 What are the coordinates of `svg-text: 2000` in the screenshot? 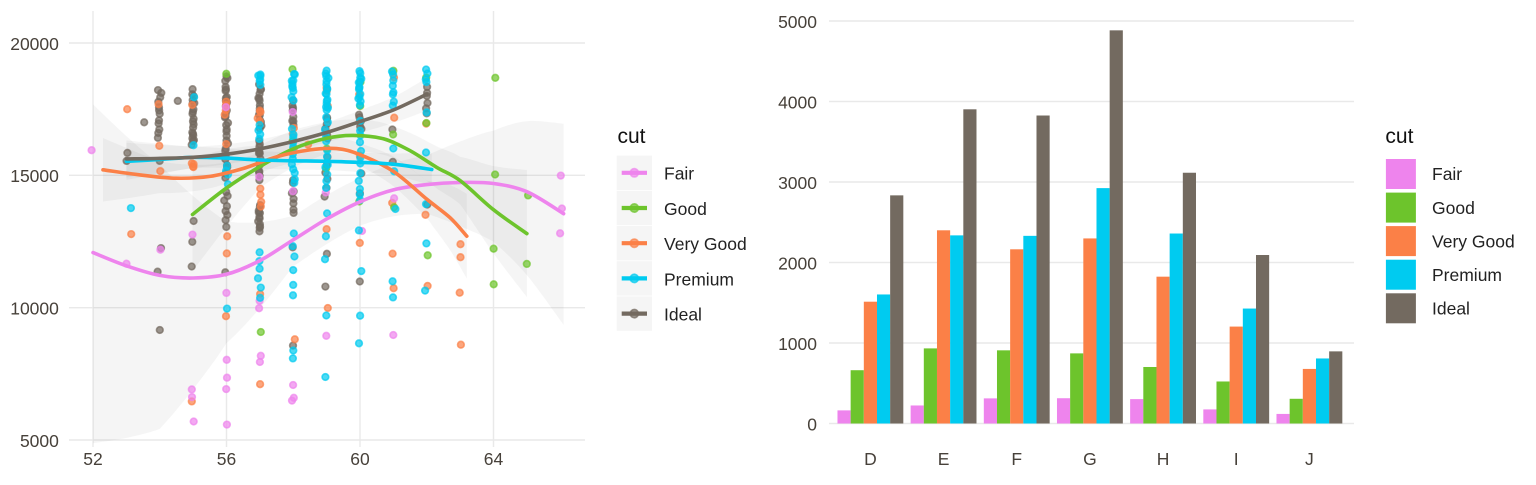 It's located at (797, 263).